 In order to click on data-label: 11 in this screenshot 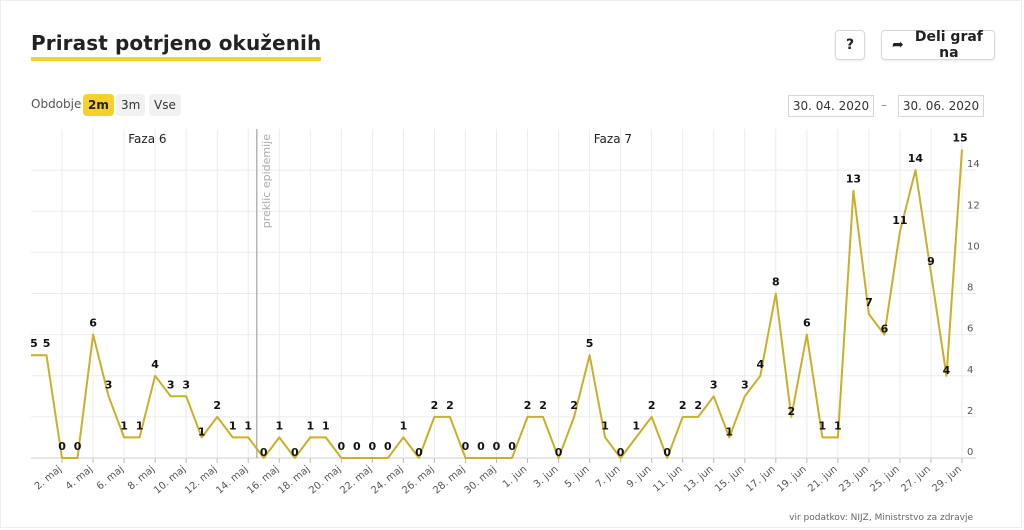, I will do `click(899, 220)`.